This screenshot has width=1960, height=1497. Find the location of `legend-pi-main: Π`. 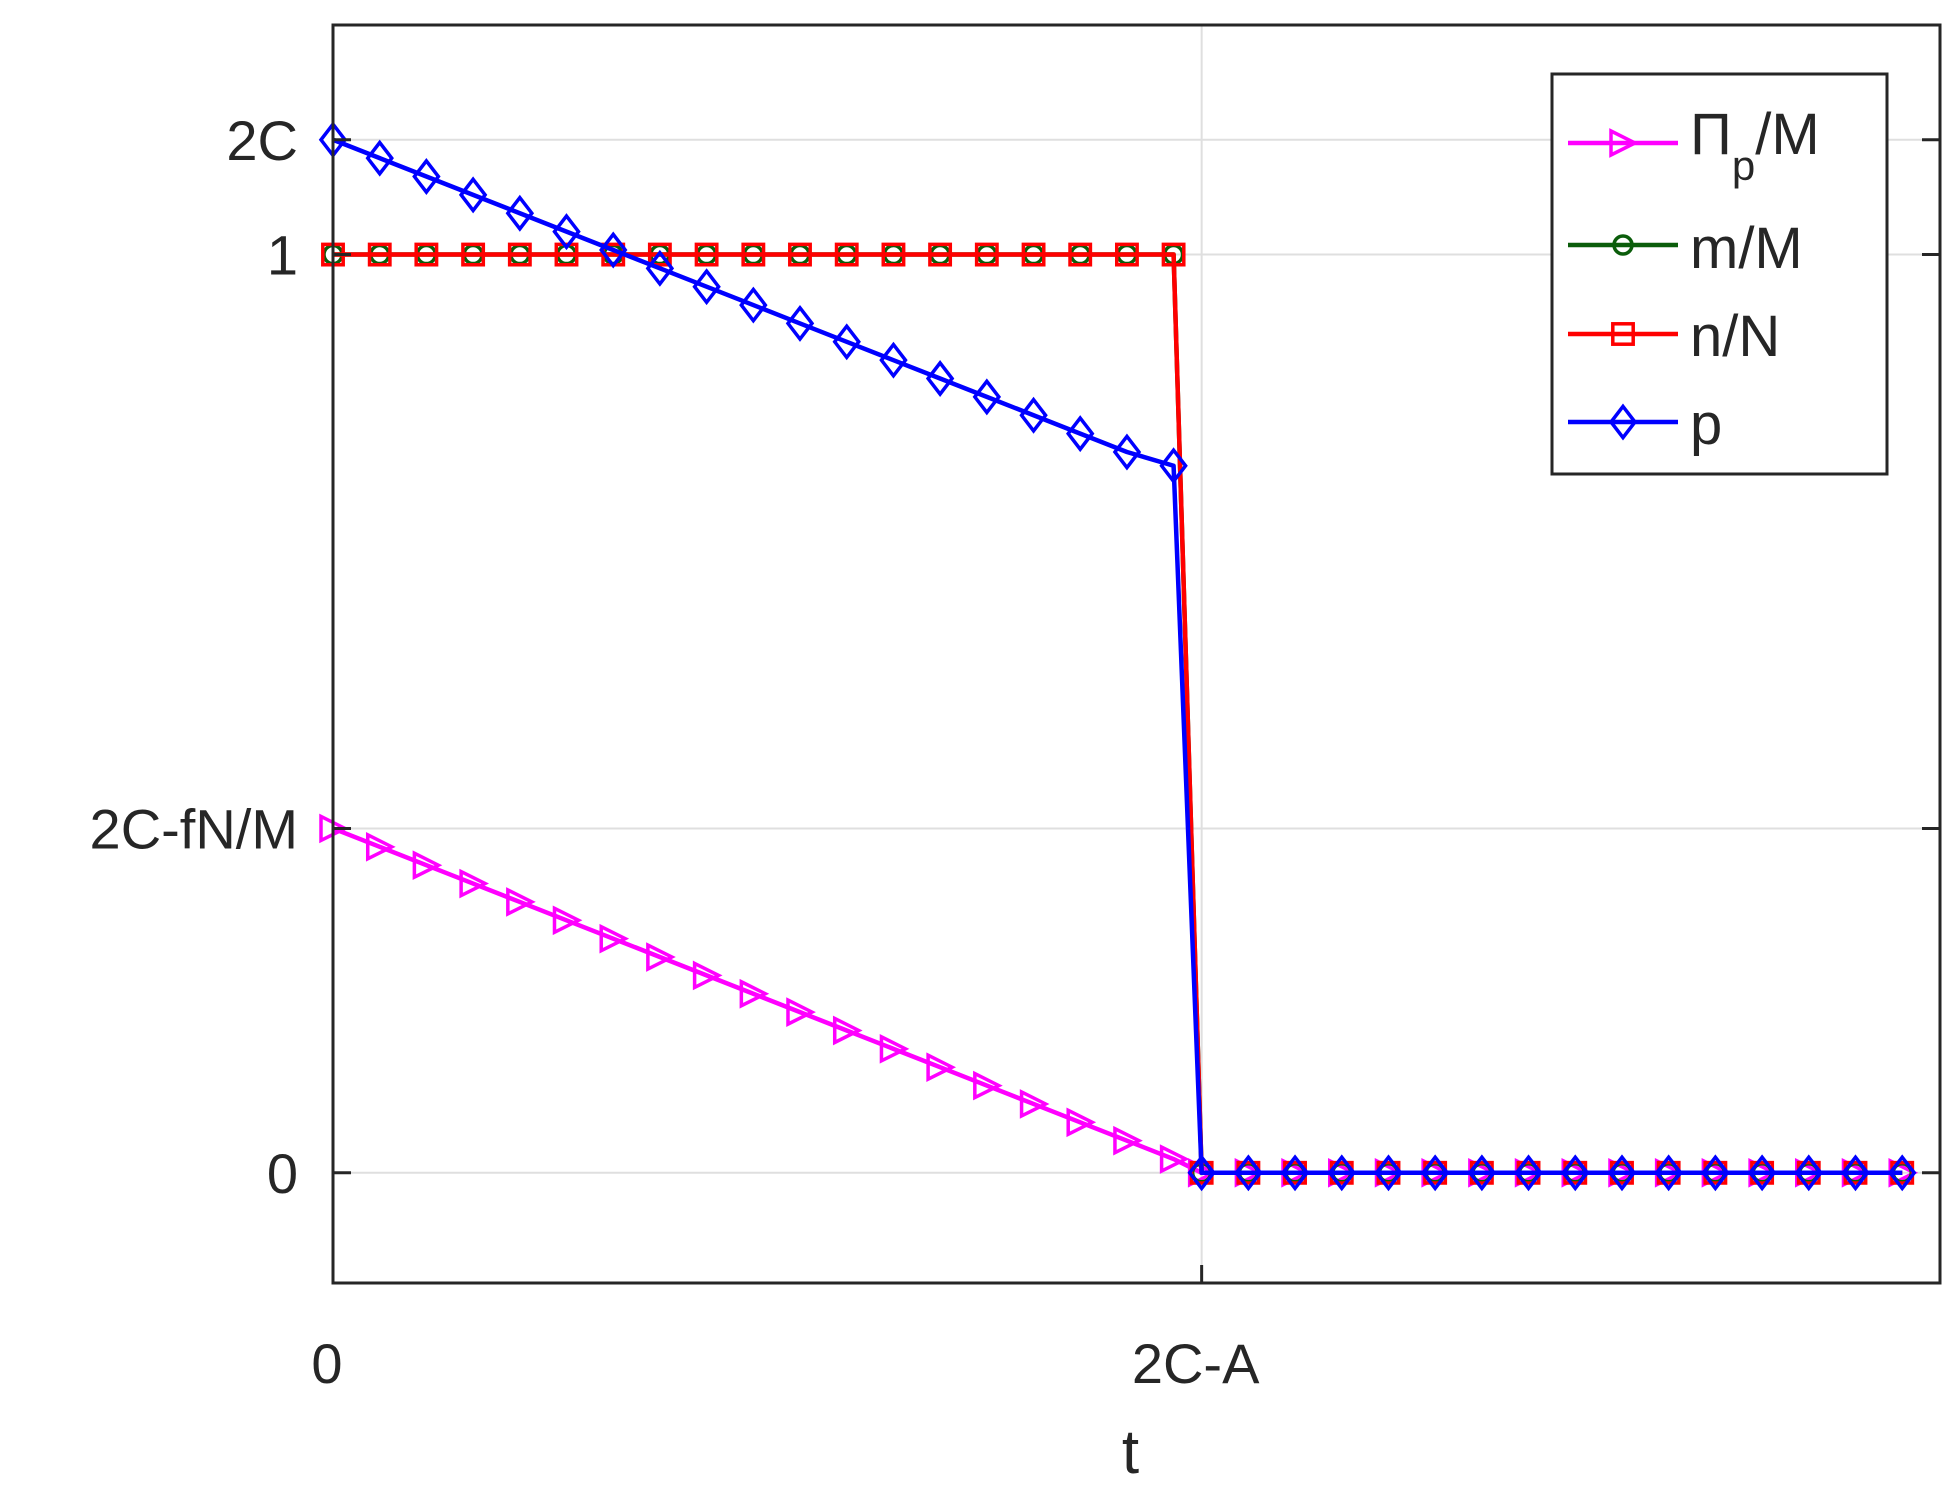

legend-pi-main: Π is located at coordinates (1711, 134).